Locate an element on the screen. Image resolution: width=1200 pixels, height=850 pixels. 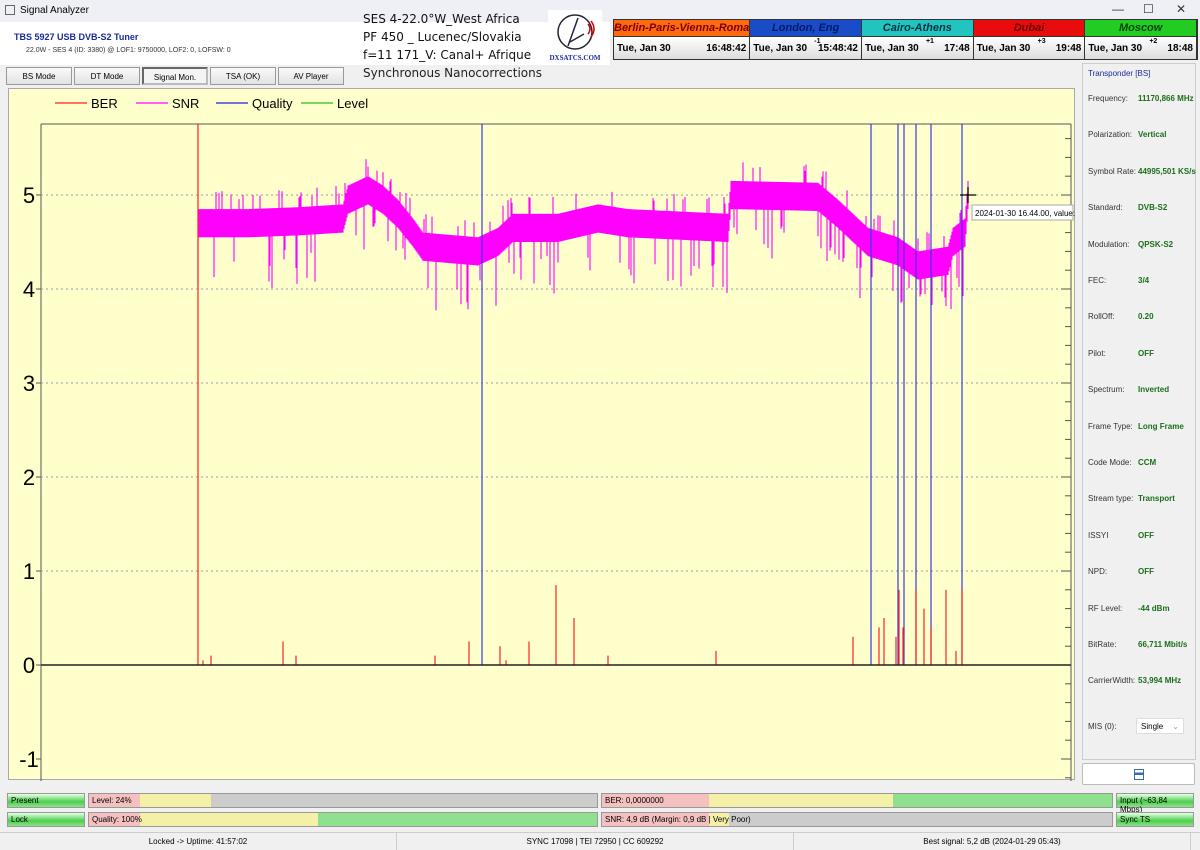
y-tick-label: 0 is located at coordinates (29, 665).